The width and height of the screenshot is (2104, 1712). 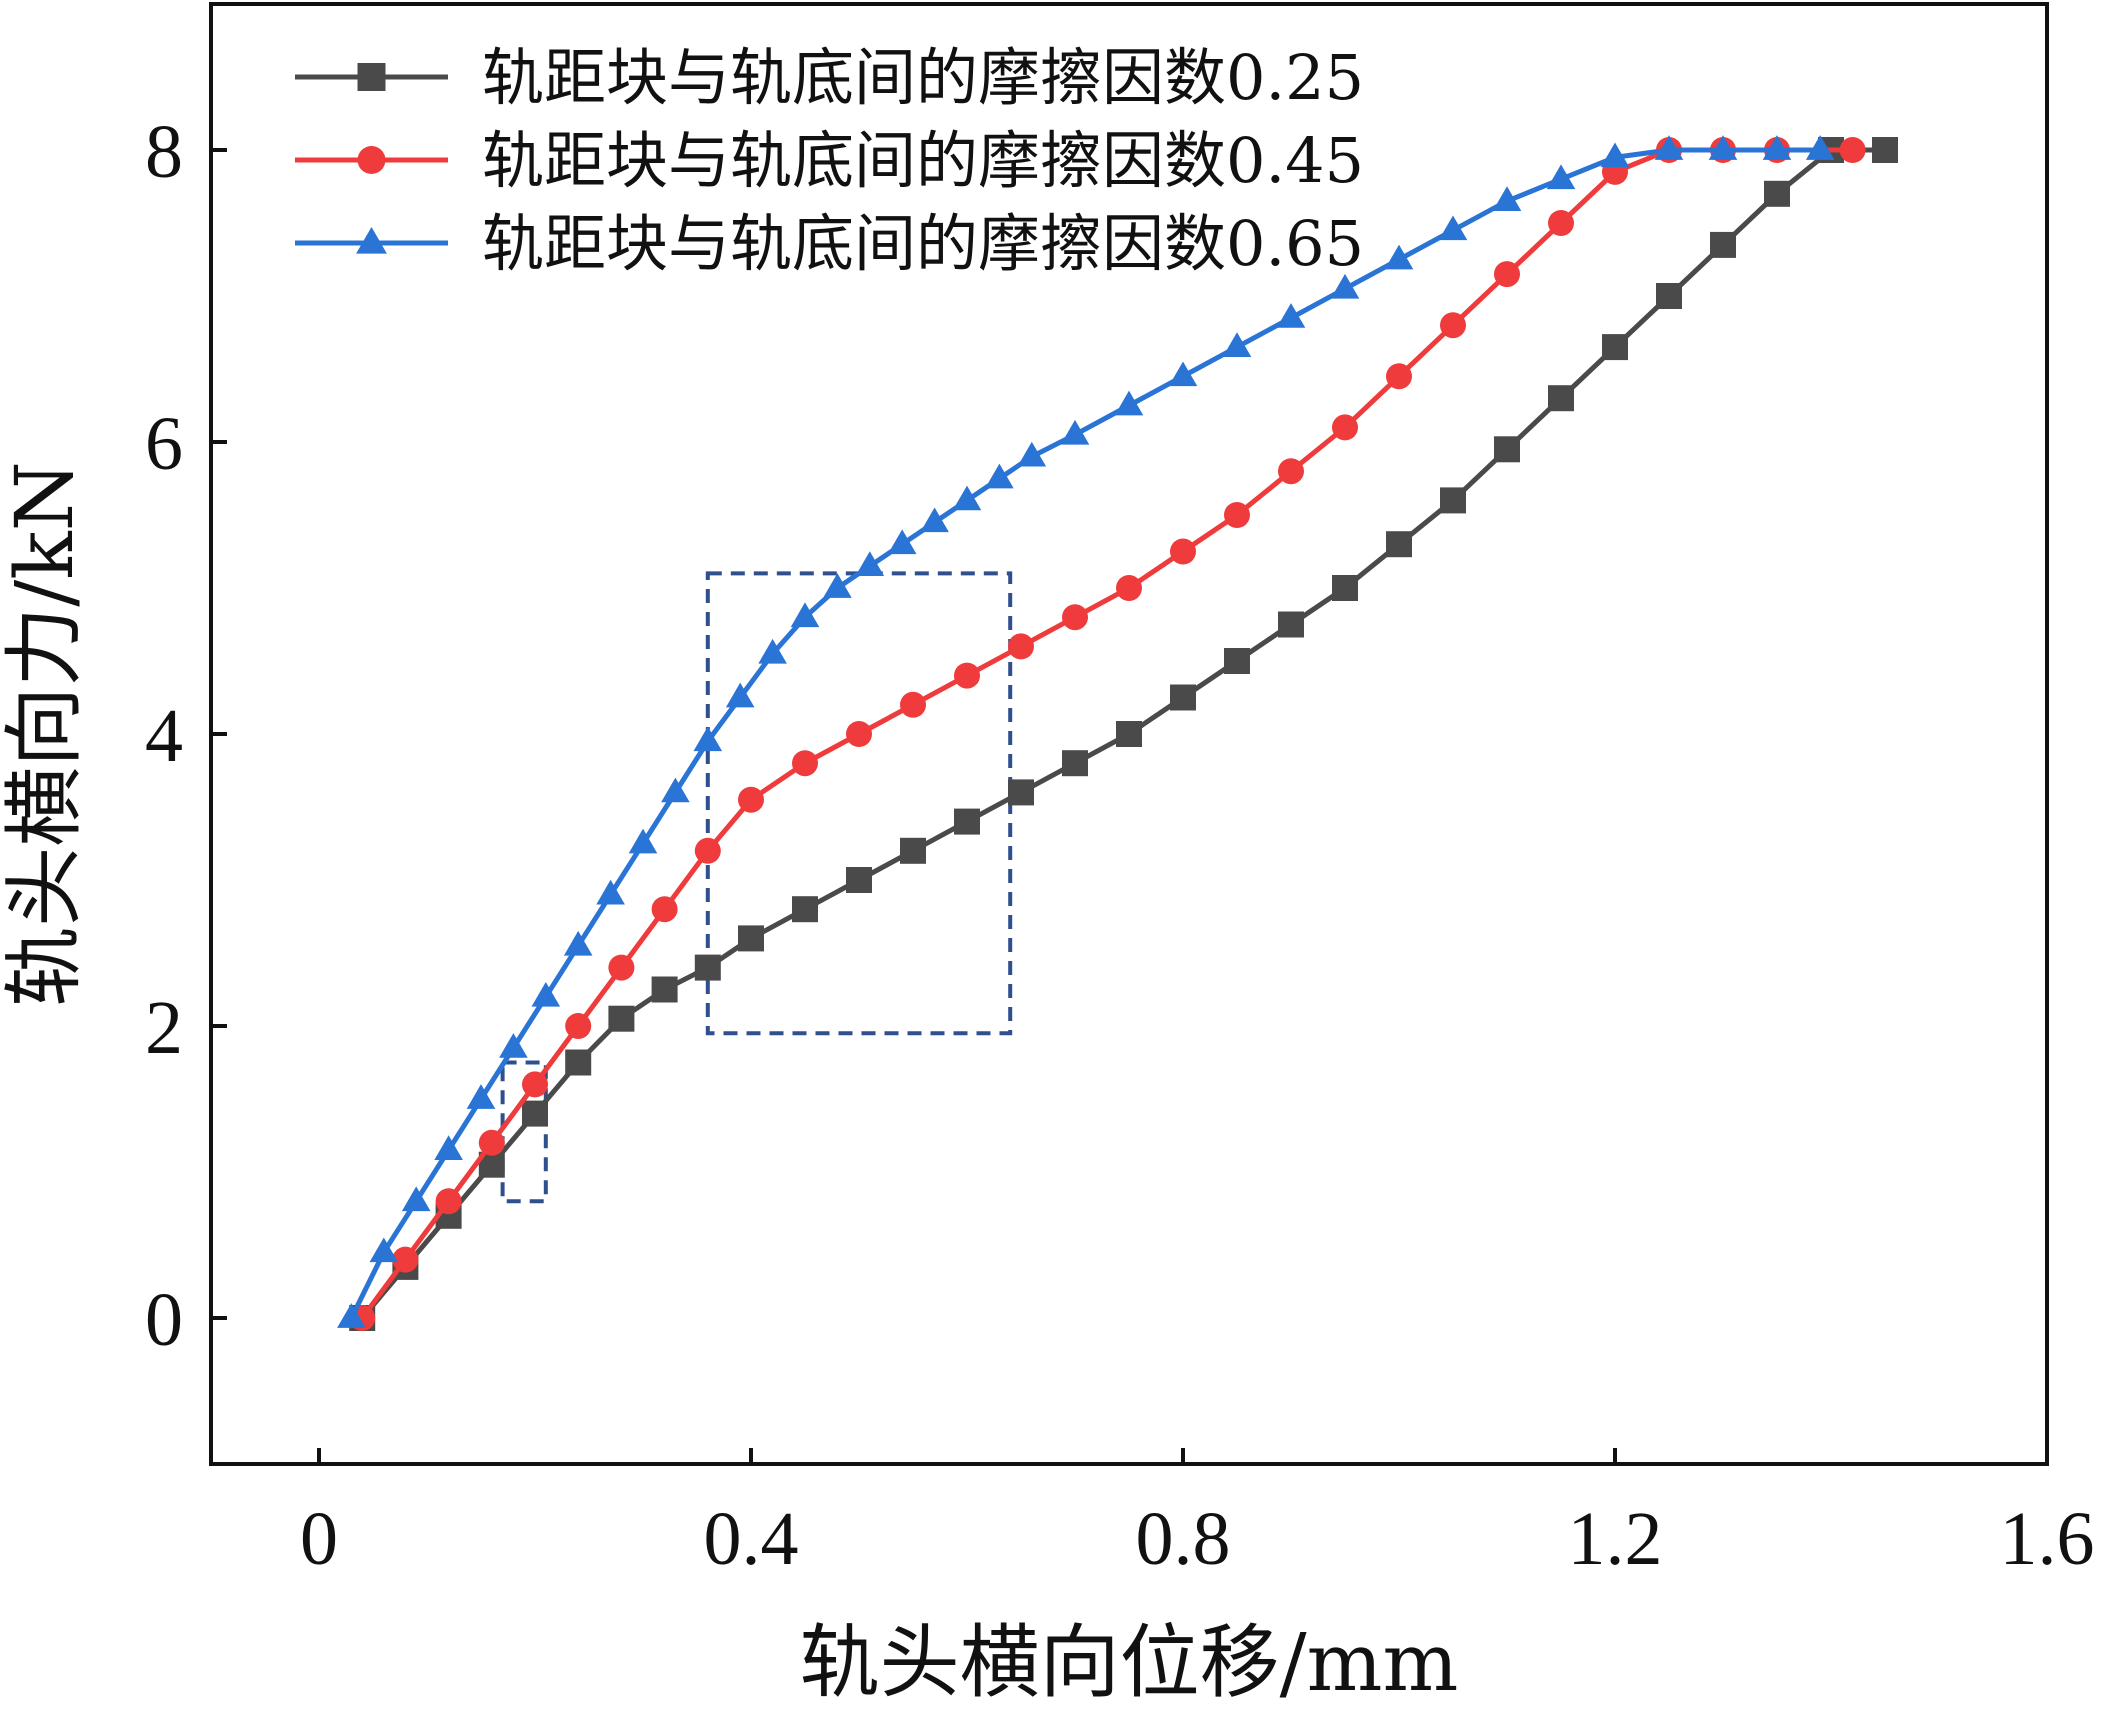 I want to click on legend-label-1: 轨距块与轨底间的摩擦因数0.45, so click(x=923, y=160).